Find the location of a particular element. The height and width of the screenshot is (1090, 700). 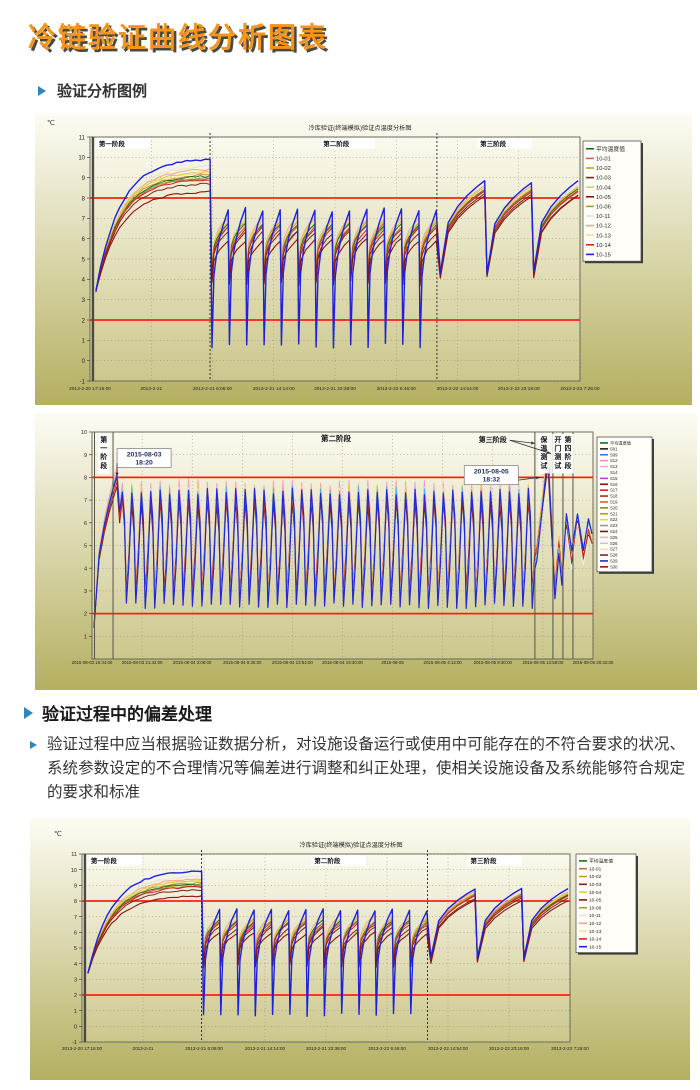

svg-text: 2015-08-05 4:12:00 is located at coordinates (443, 662).